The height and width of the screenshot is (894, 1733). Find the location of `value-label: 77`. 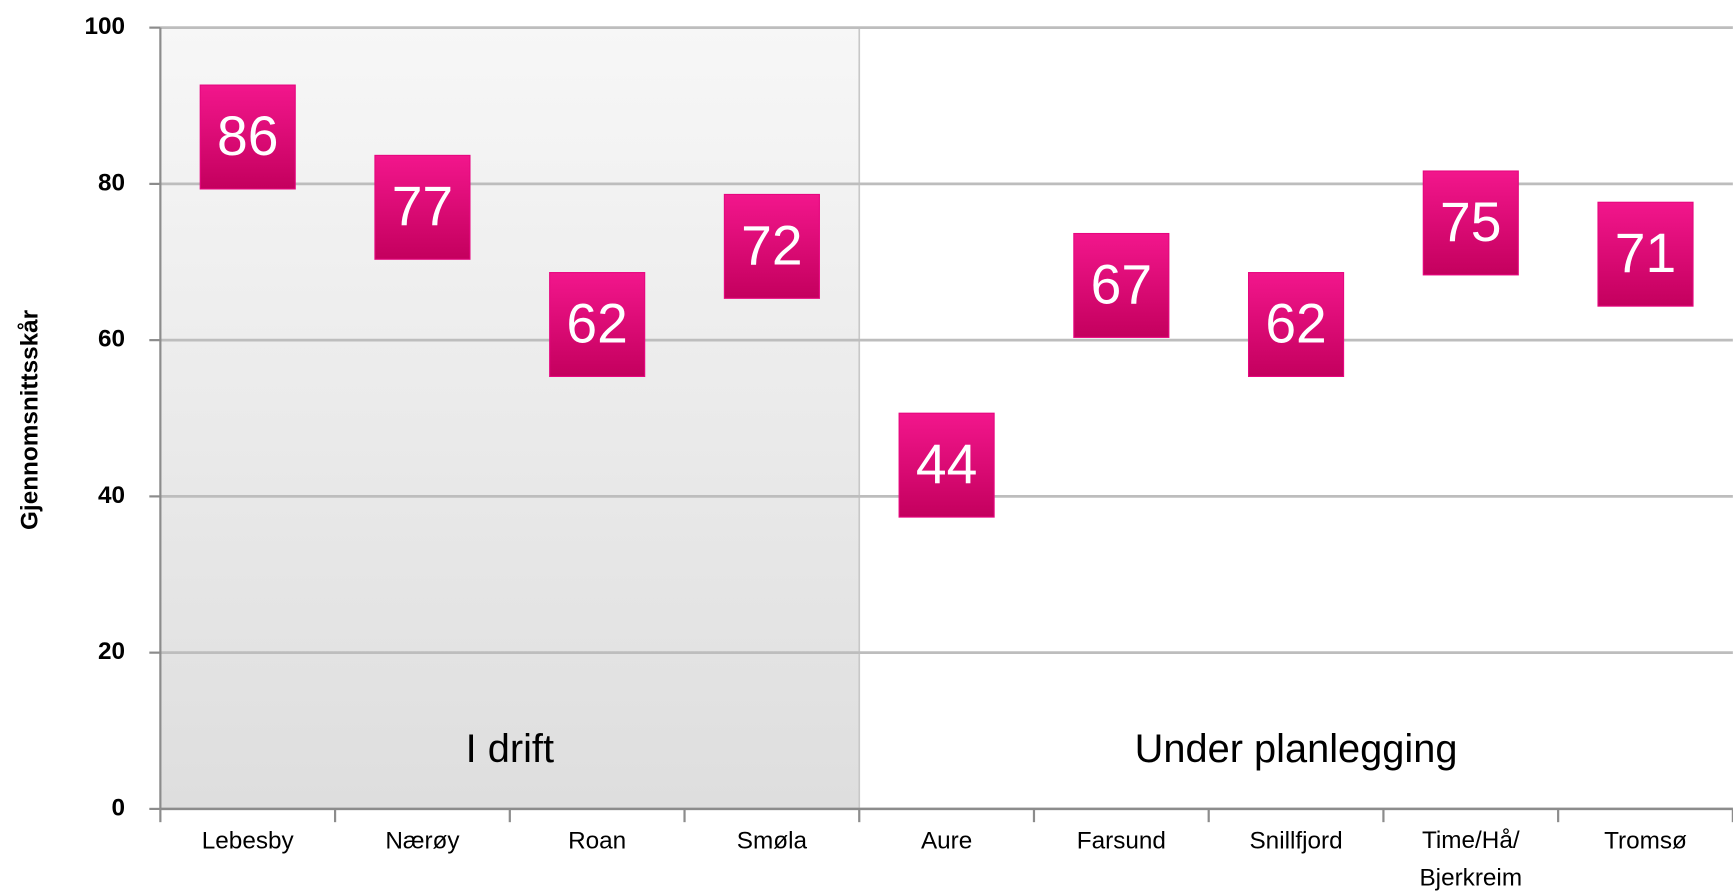

value-label: 77 is located at coordinates (422, 206).